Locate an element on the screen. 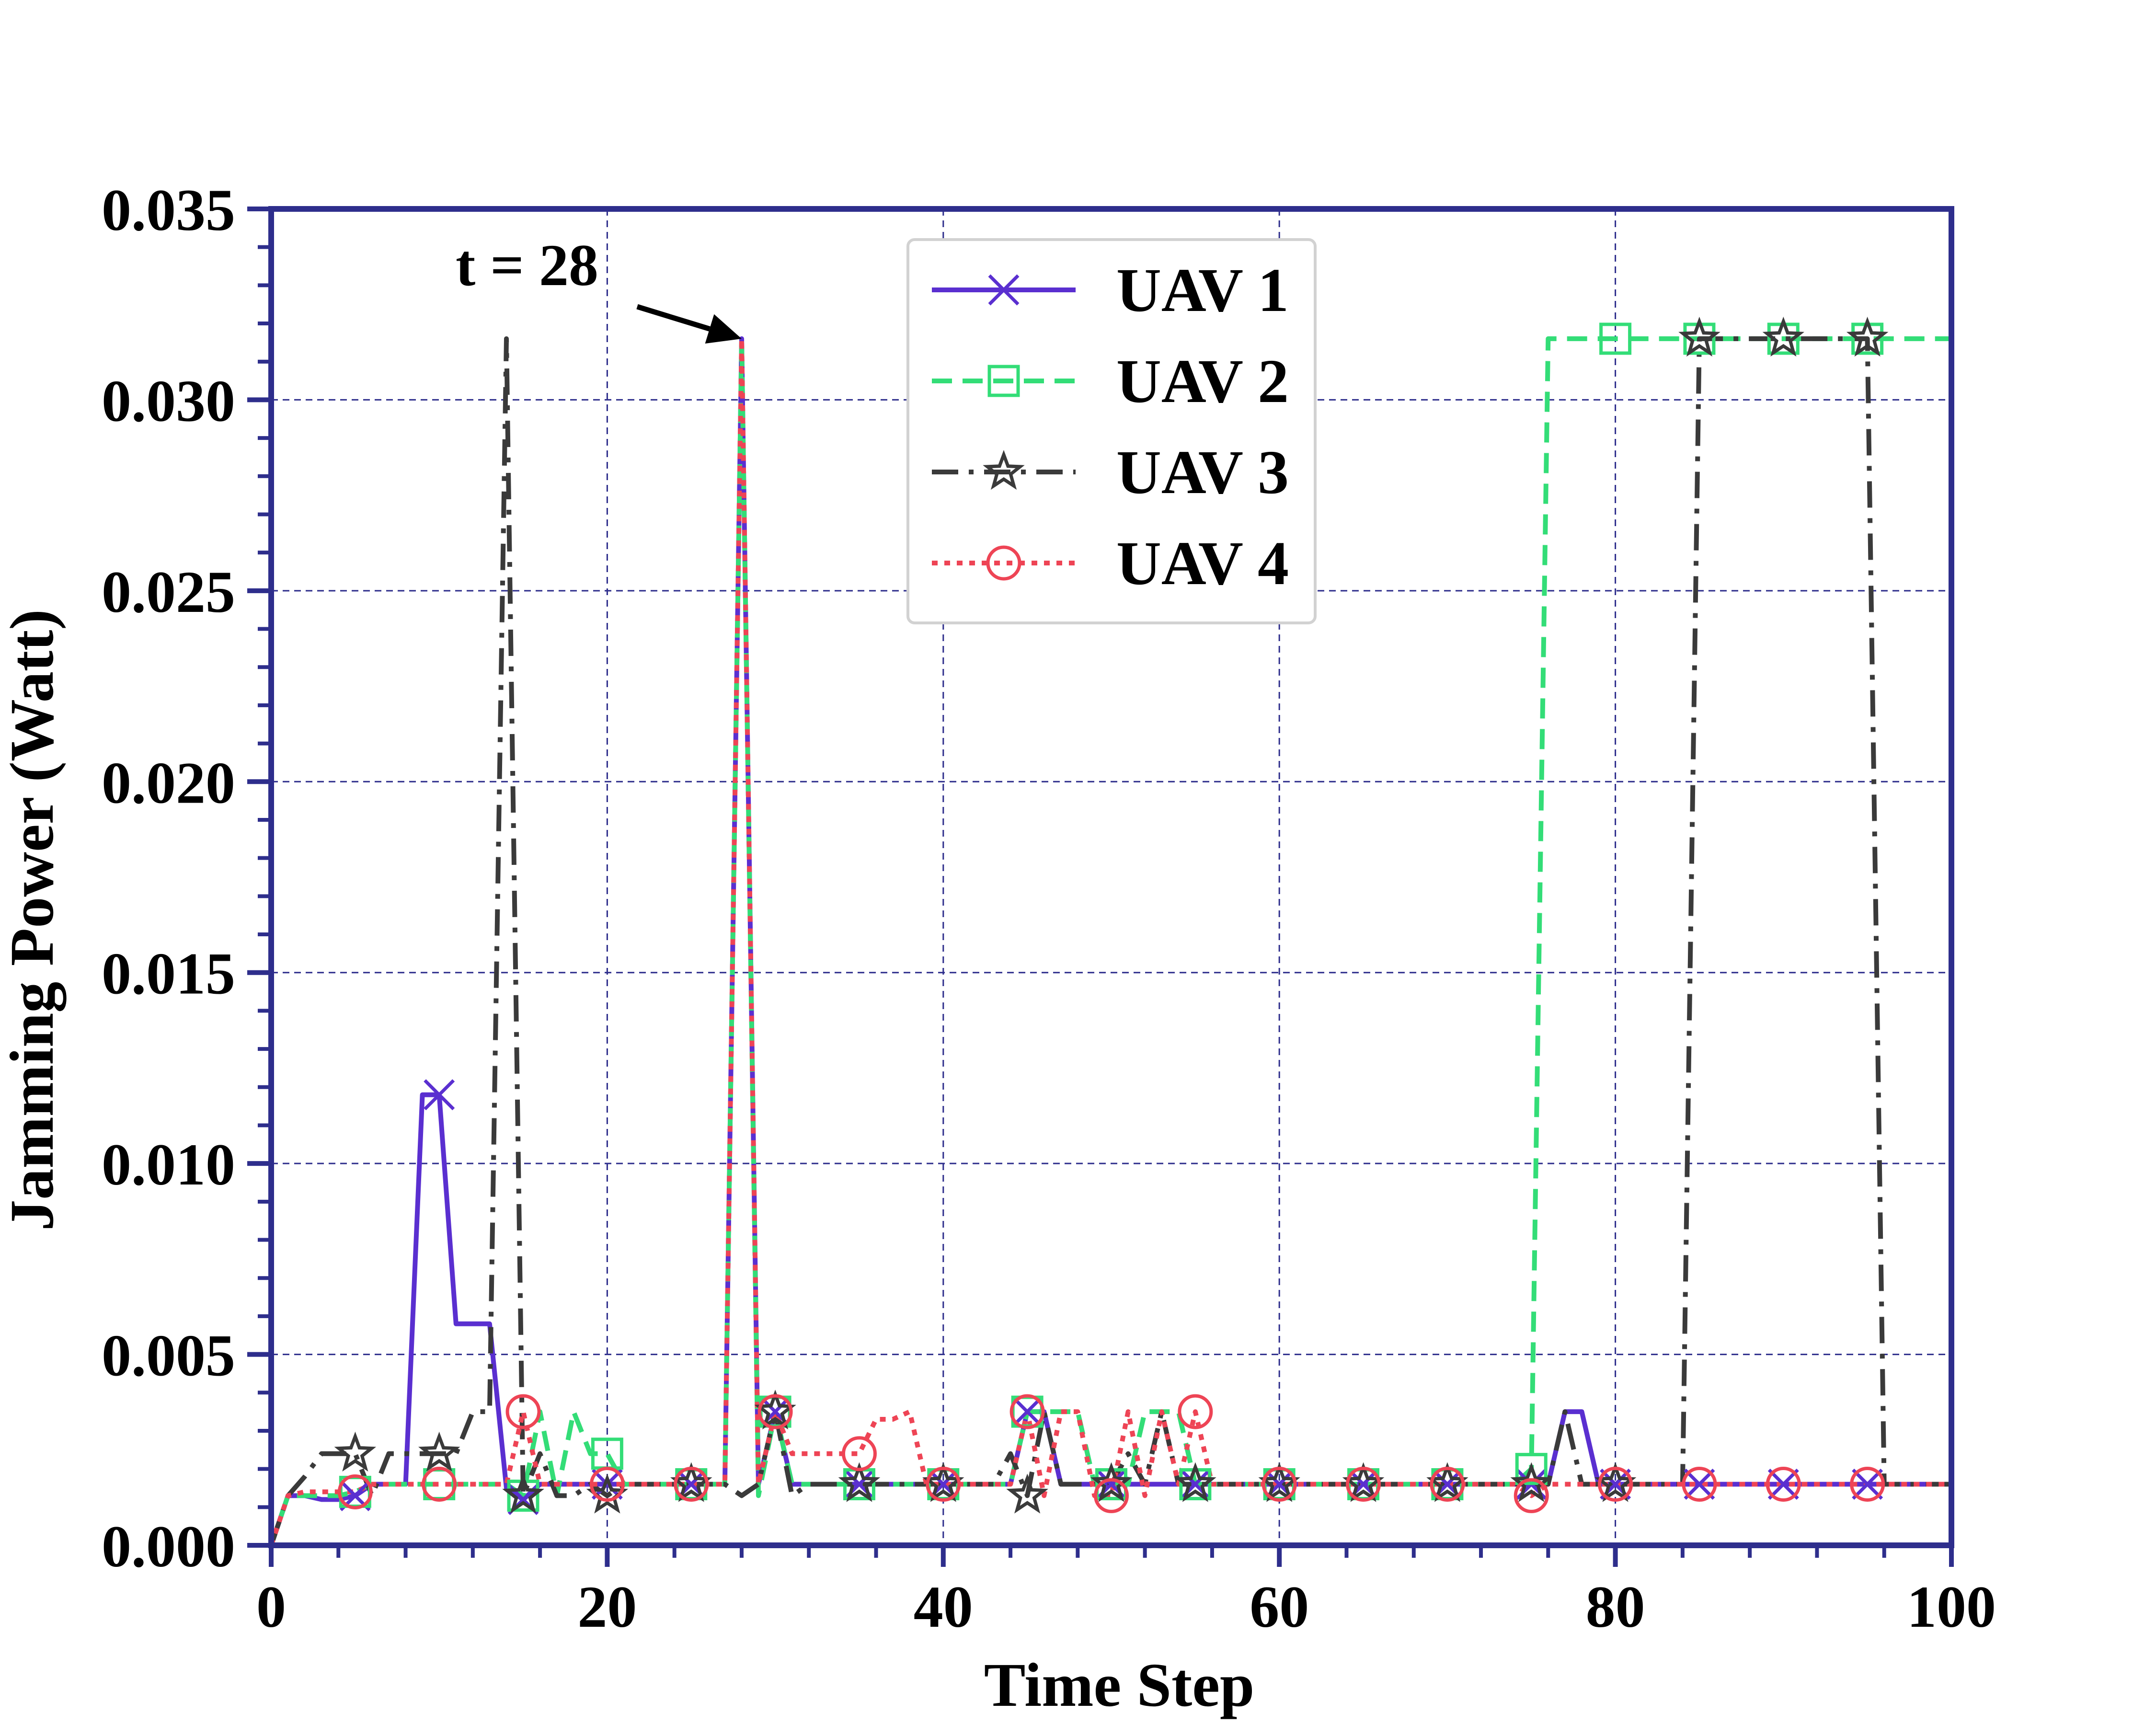 Image resolution: width=2156 pixels, height=1725 pixels. annotation-arrow-head is located at coordinates (723, 329).